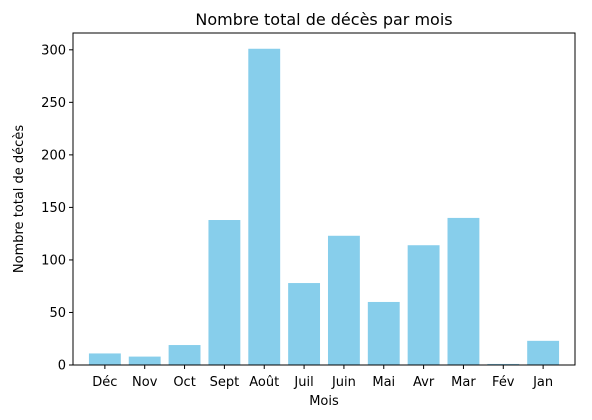  I want to click on x-tick-label: Jan, so click(542, 382).